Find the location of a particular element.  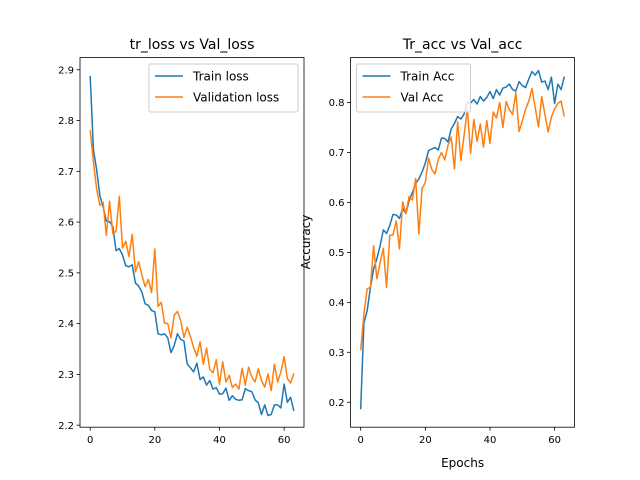

y-tick-label: 0.3 is located at coordinates (337, 353).